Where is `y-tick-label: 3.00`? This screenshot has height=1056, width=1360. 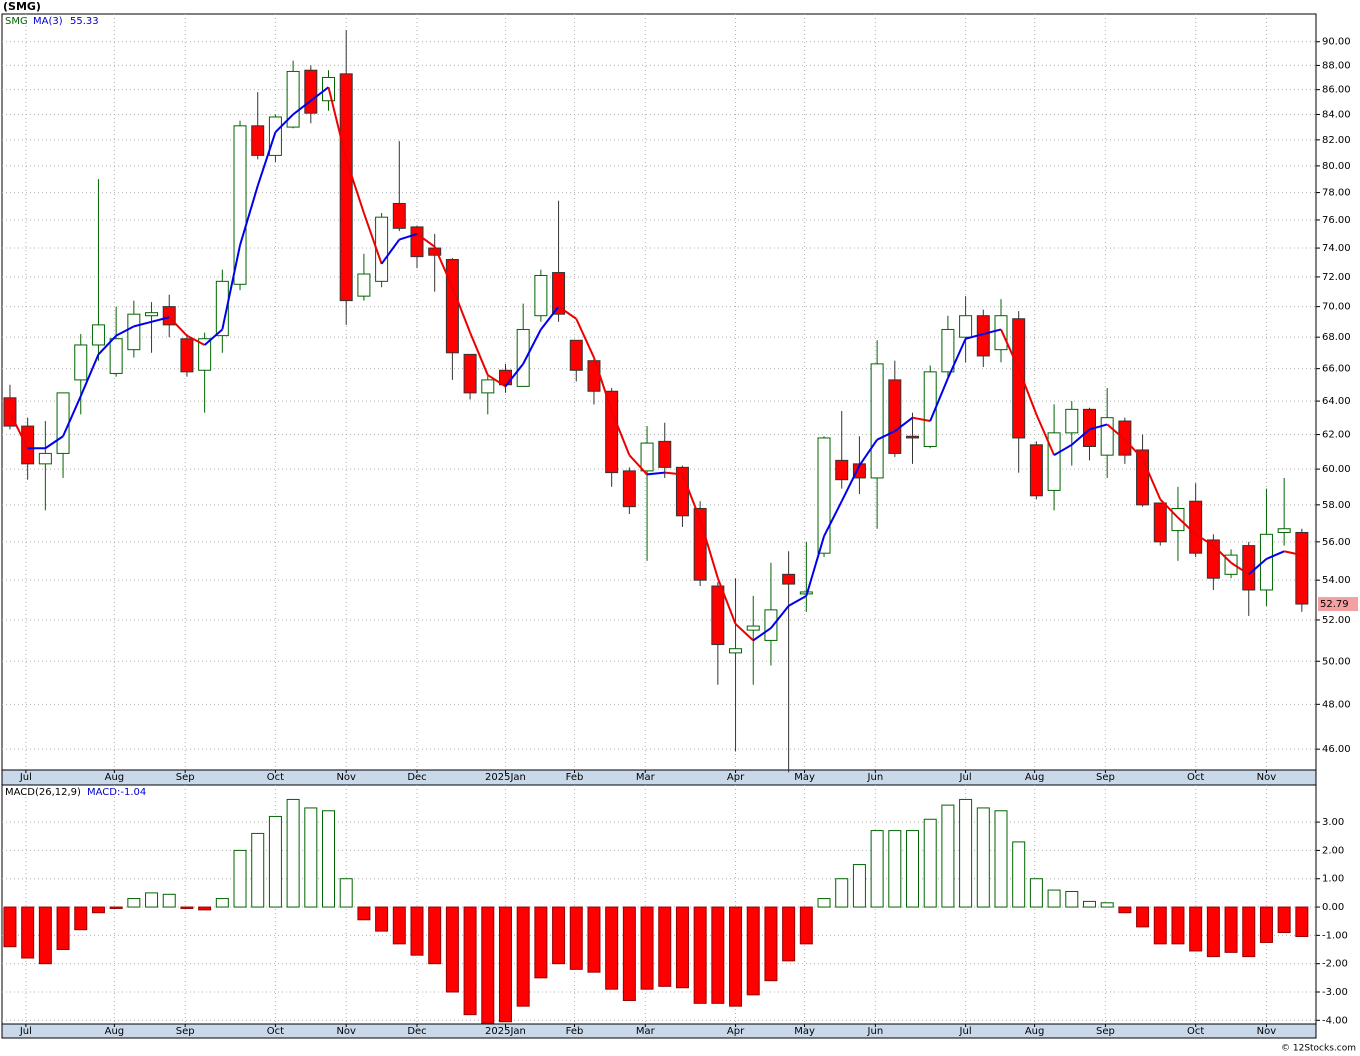 y-tick-label: 3.00 is located at coordinates (1333, 822).